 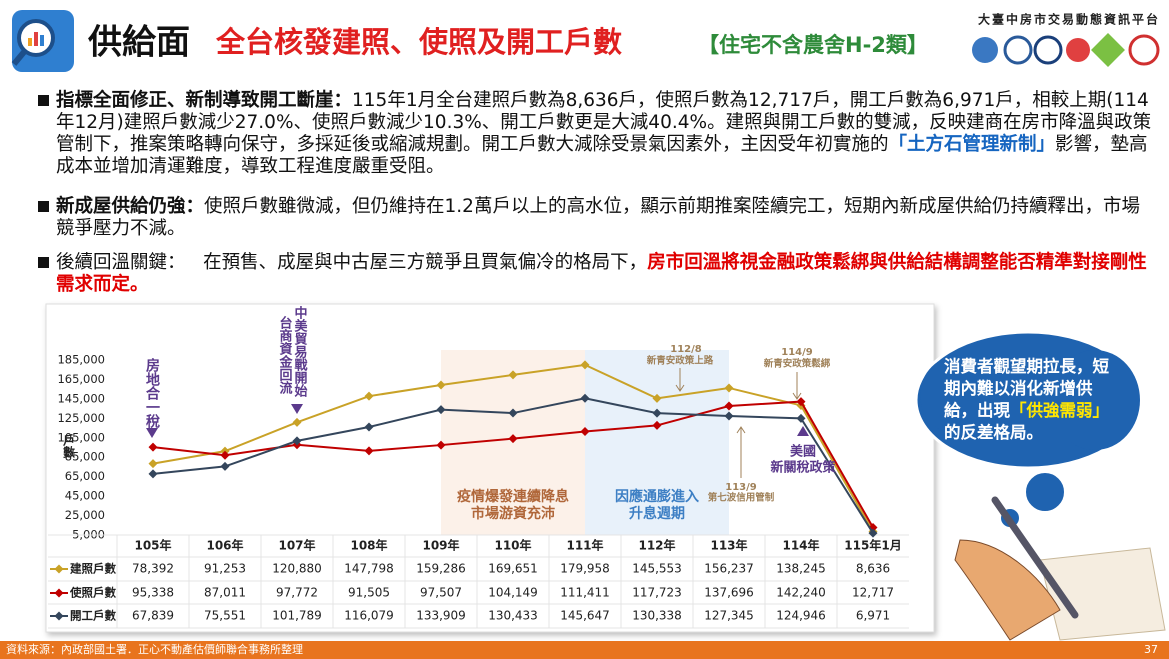 I want to click on table-value: 87,011, so click(x=225, y=593).